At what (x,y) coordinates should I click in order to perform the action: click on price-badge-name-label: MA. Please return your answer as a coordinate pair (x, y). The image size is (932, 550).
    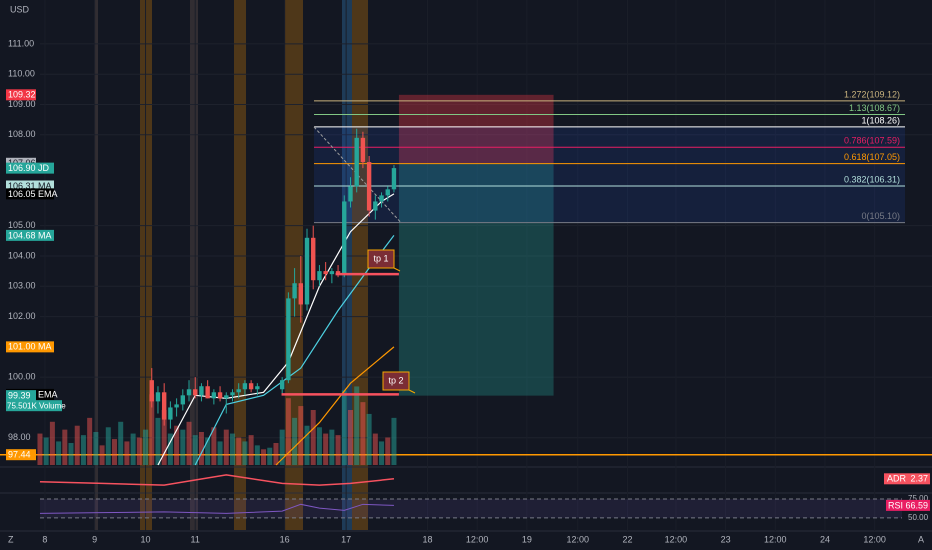
    Looking at the image, I should click on (45, 347).